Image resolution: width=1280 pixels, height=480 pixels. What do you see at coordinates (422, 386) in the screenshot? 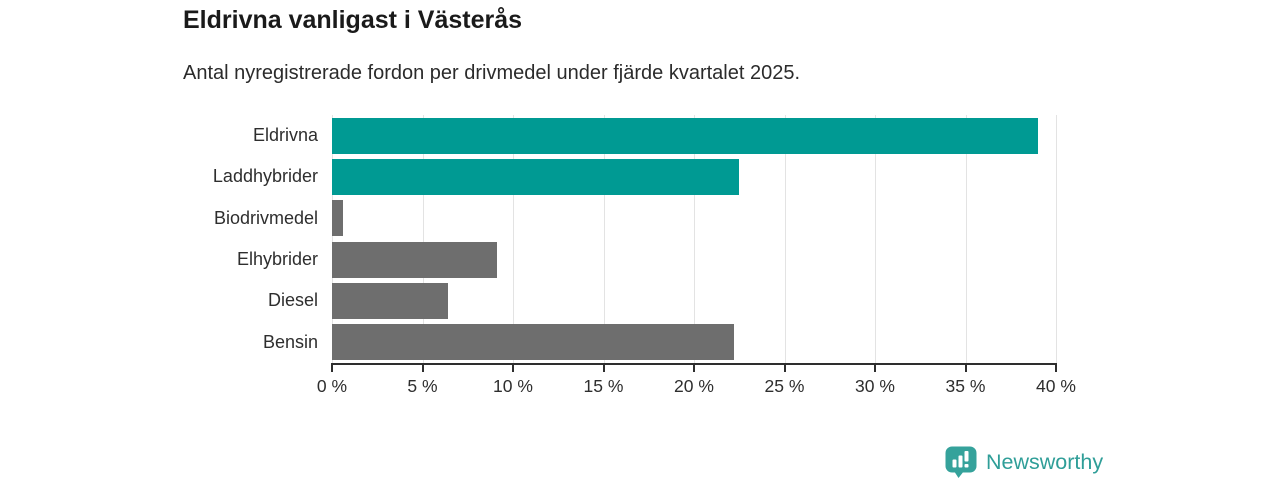
I see `x-tick-label-5: 5 %` at bounding box center [422, 386].